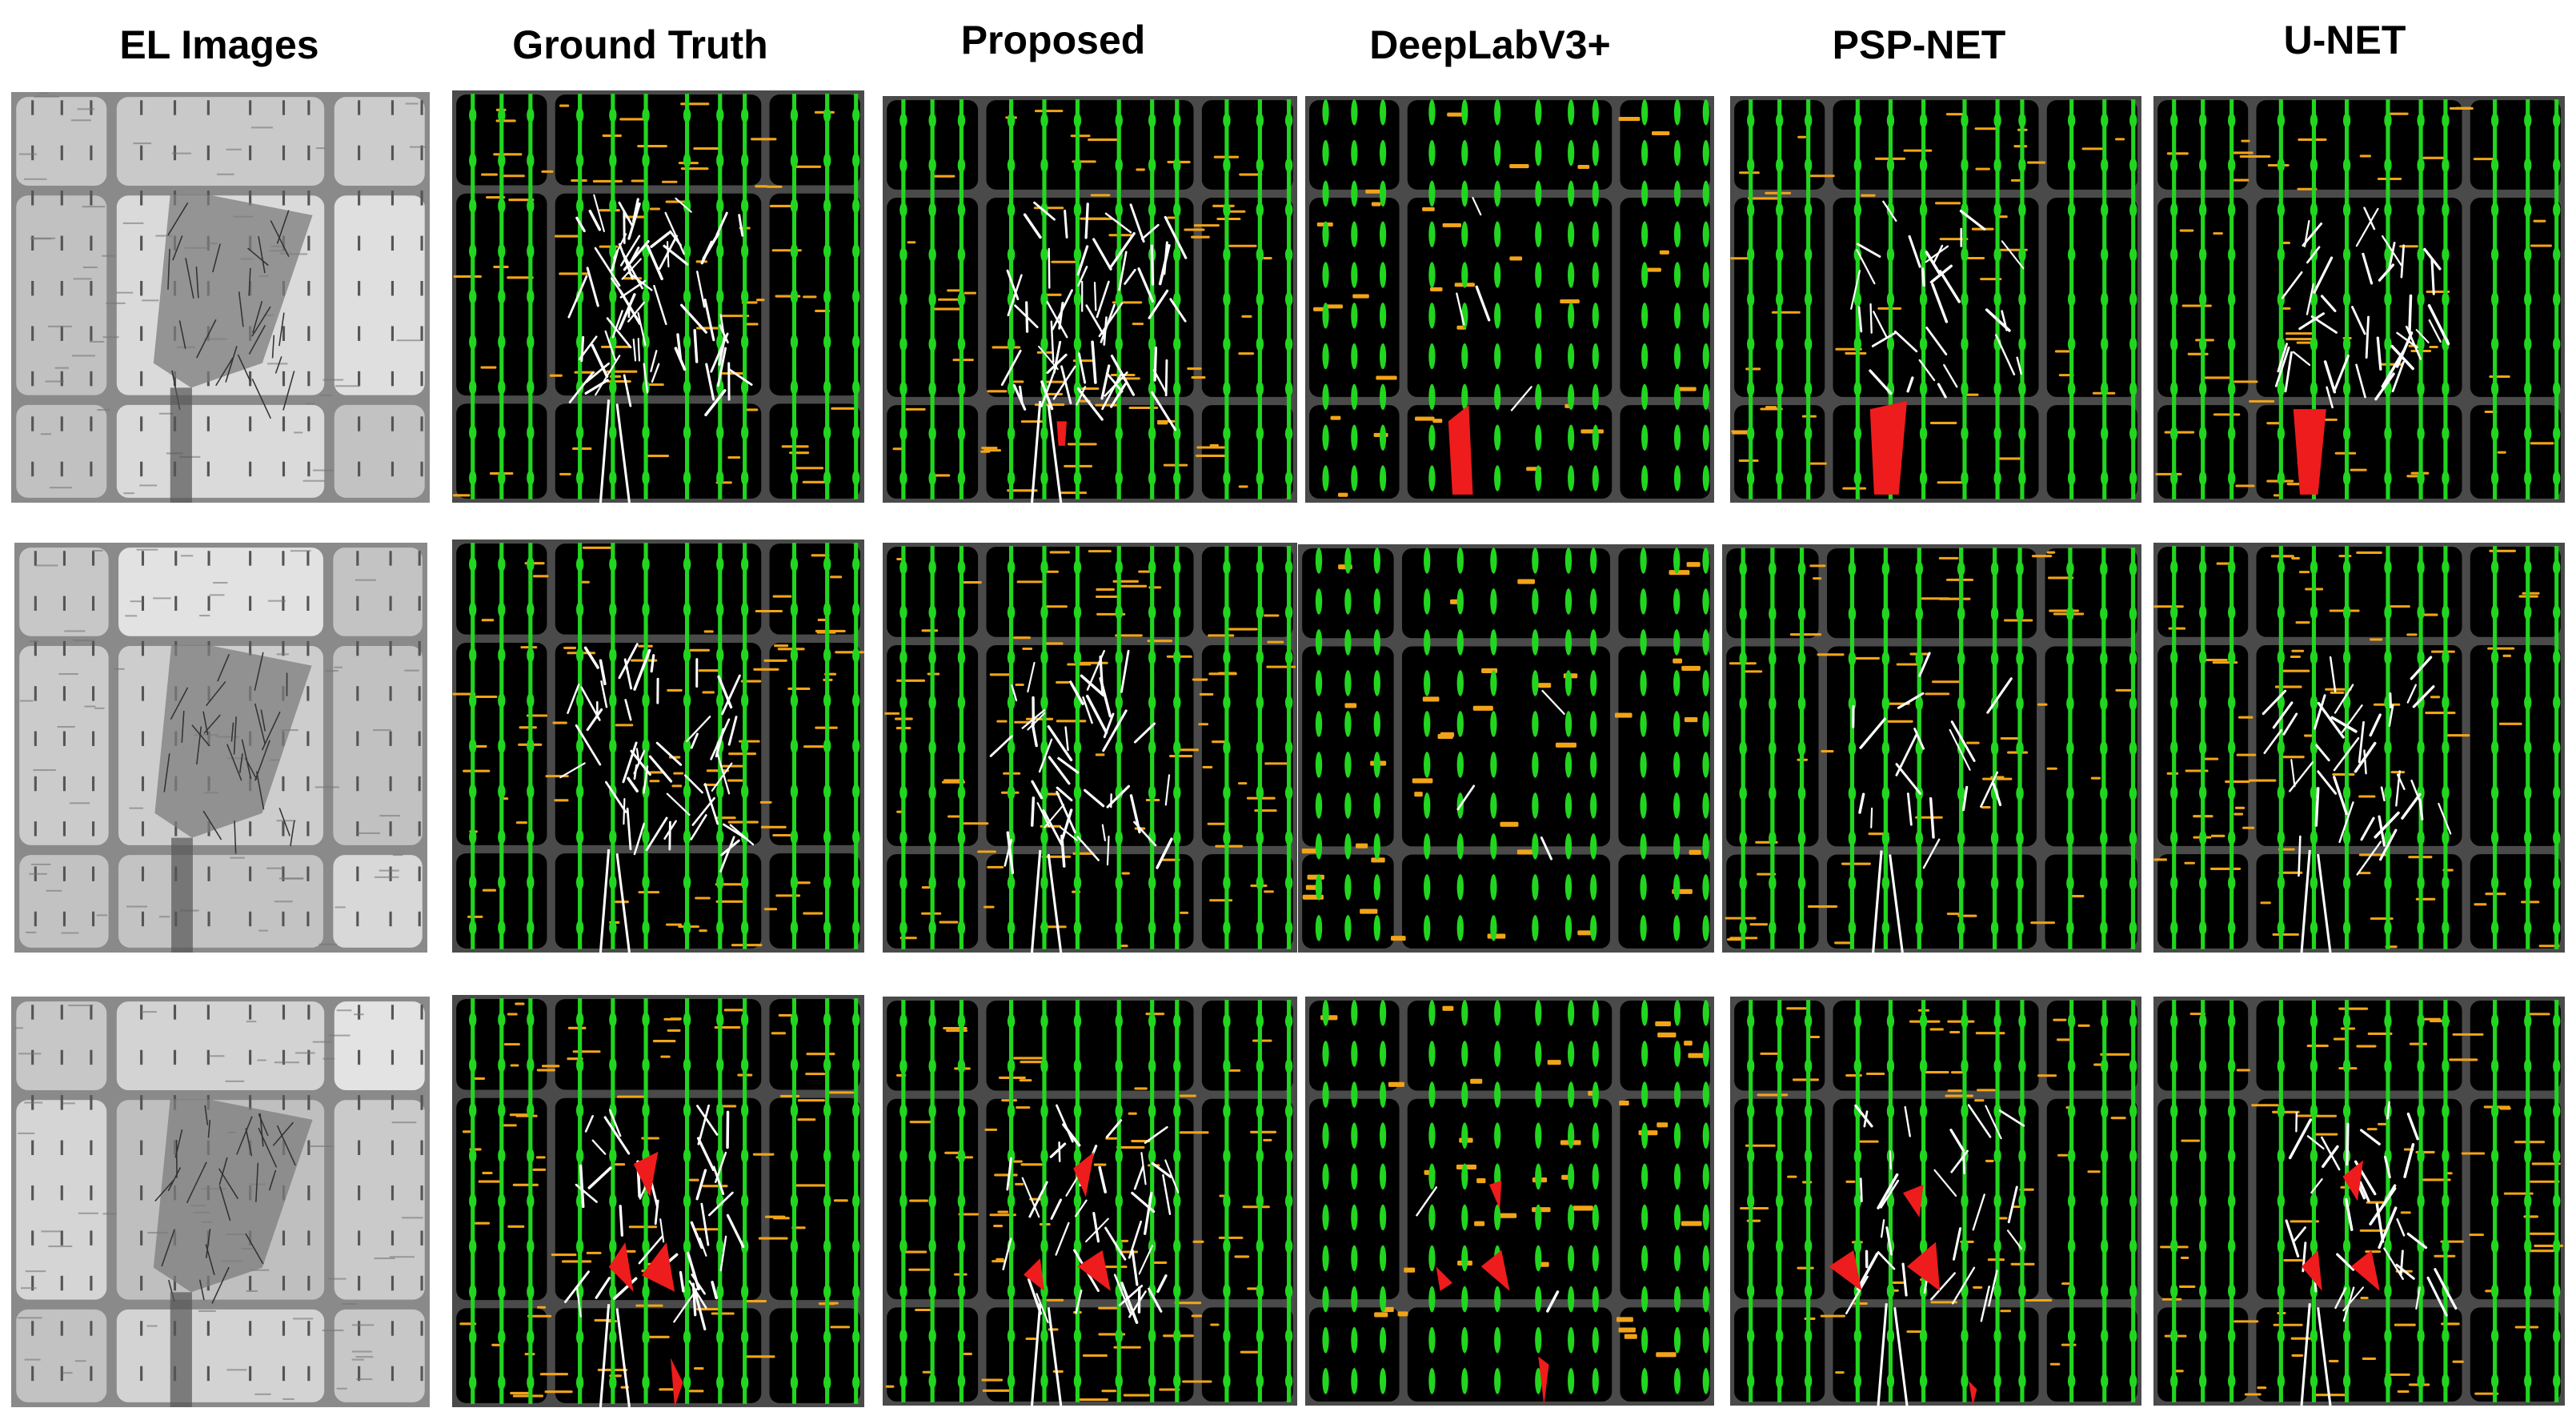  I want to click on proposed-row1, so click(1090, 299).